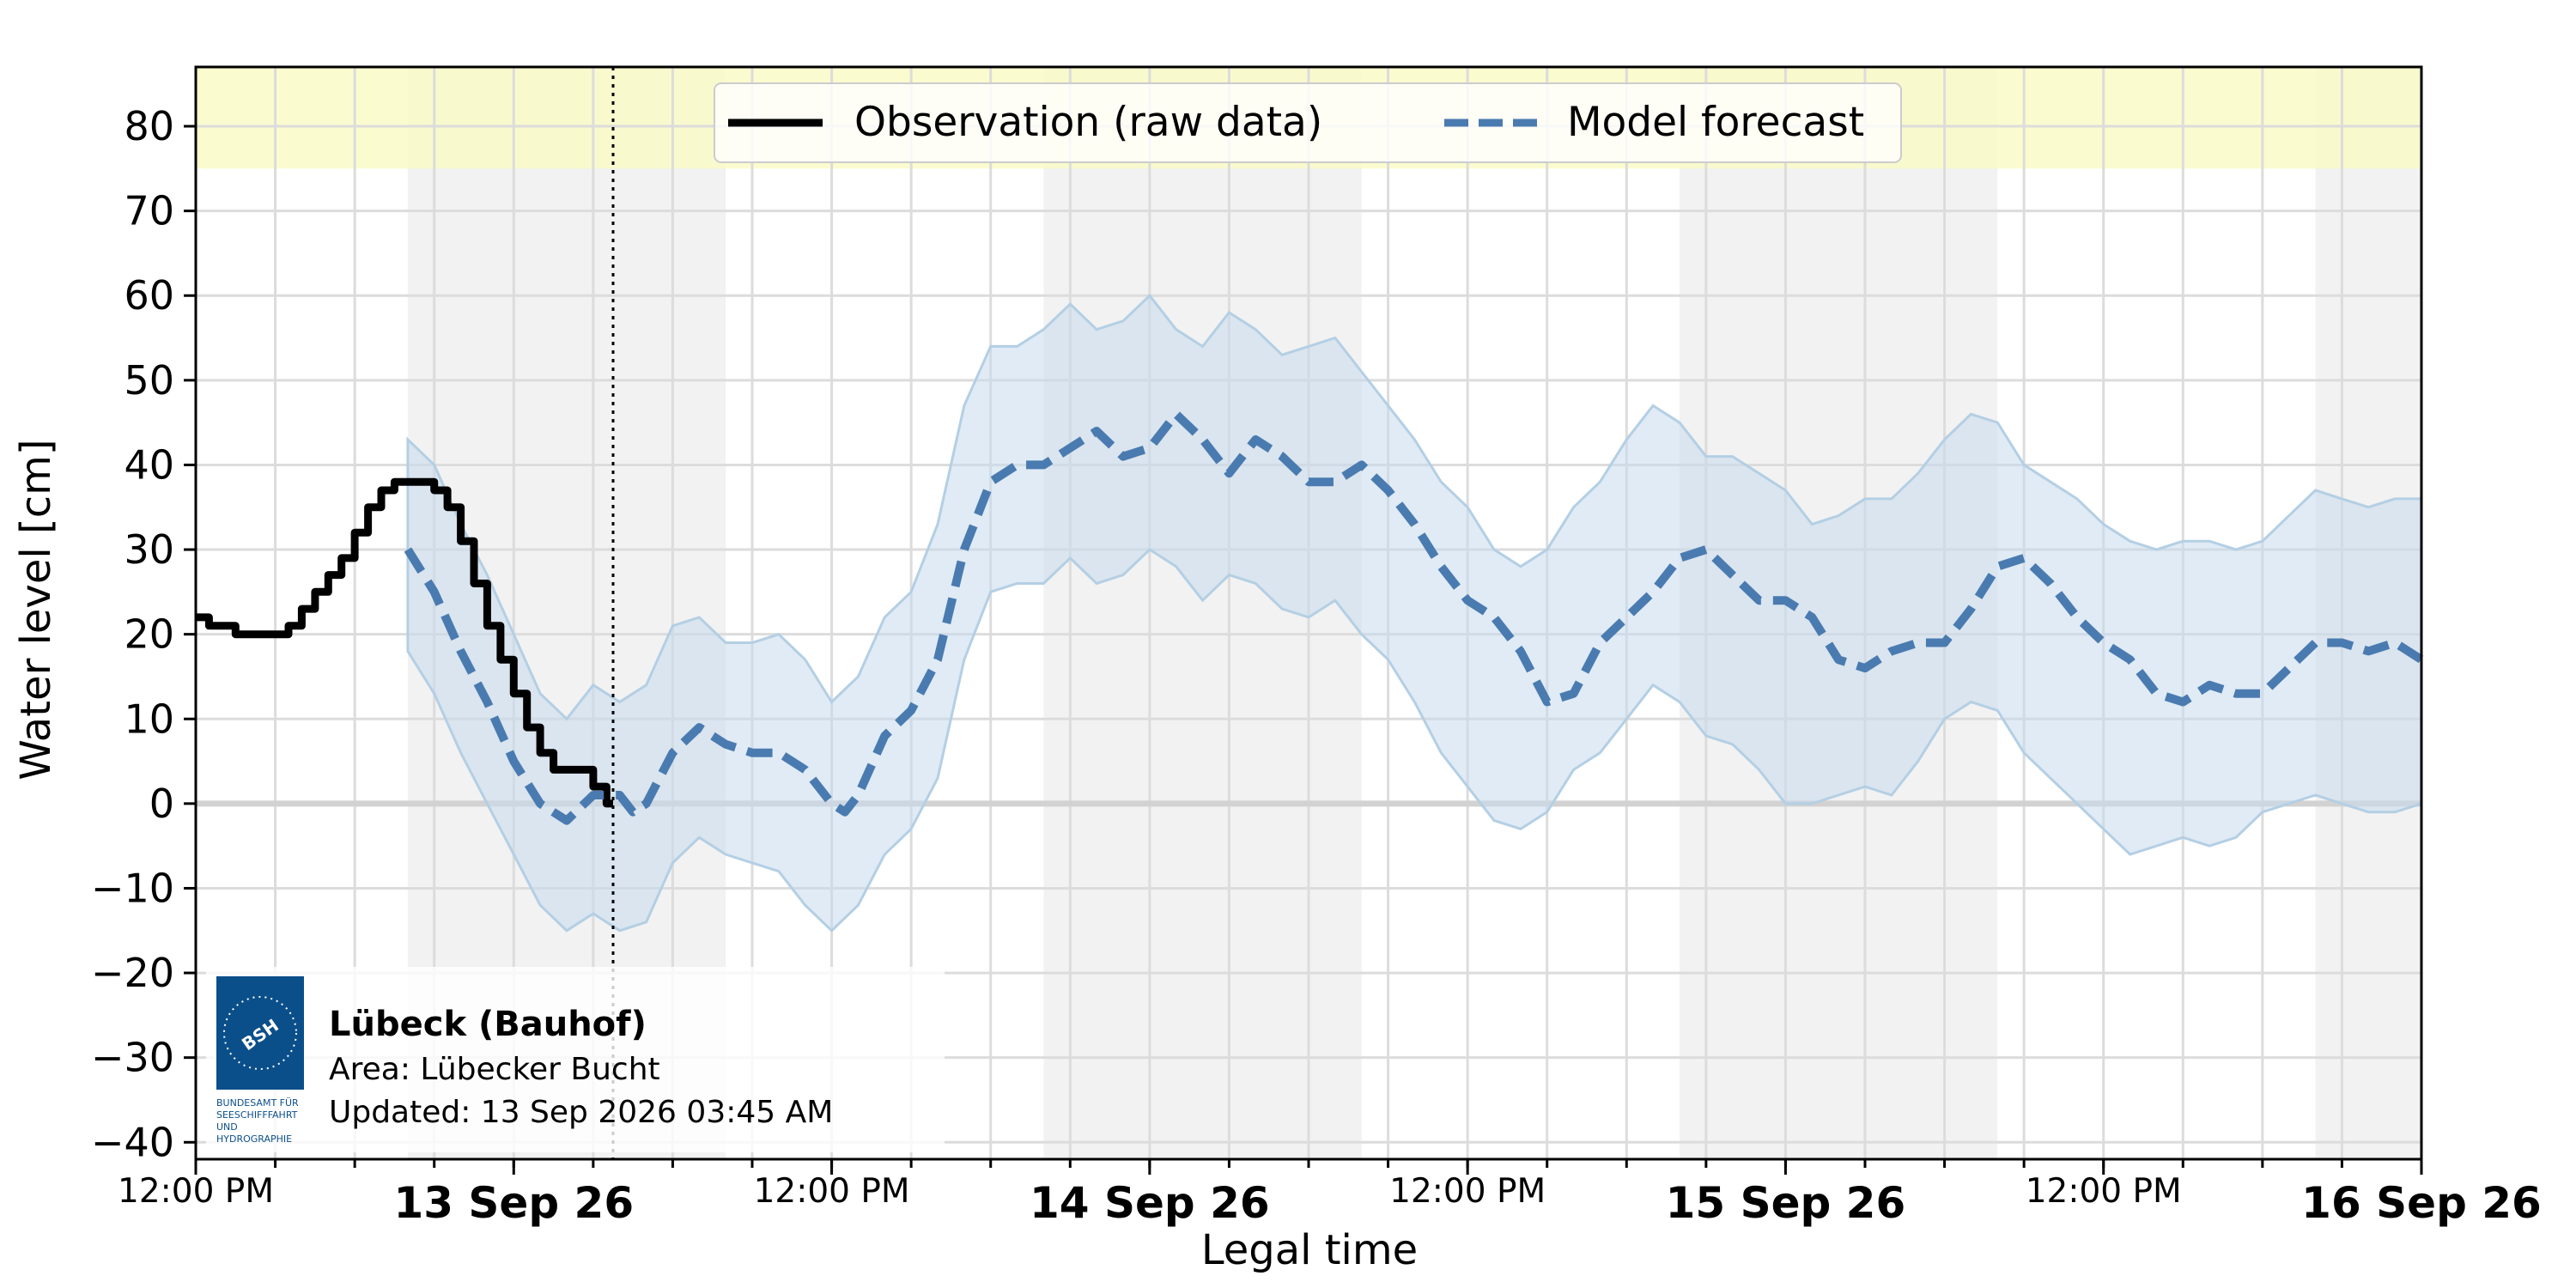 This screenshot has height=1288, width=2576. I want to click on bsh-logo-square, so click(260, 1033).